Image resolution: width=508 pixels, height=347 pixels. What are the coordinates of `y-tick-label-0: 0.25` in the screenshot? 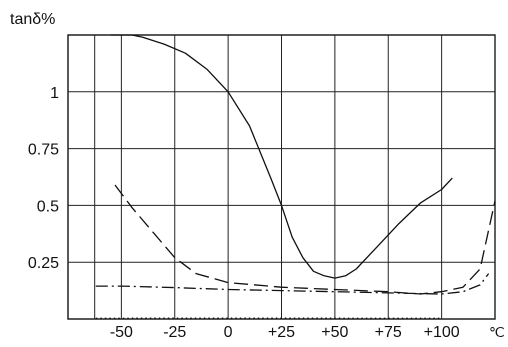 It's located at (43, 263).